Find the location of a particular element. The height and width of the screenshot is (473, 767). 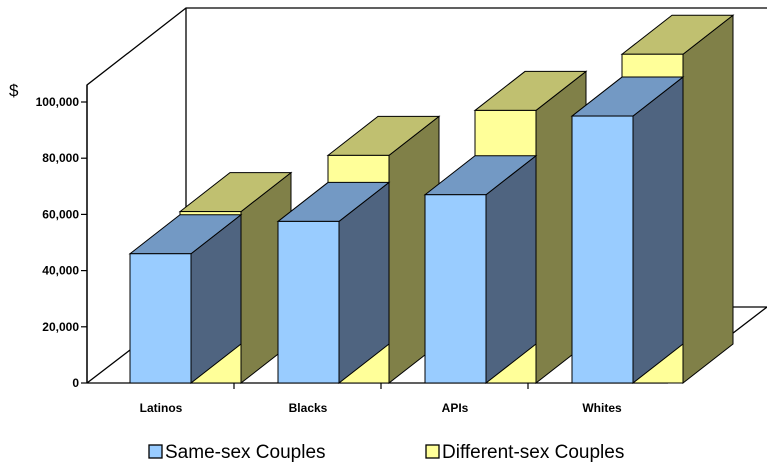

bar-latinos-same-sex-front is located at coordinates (160, 318).